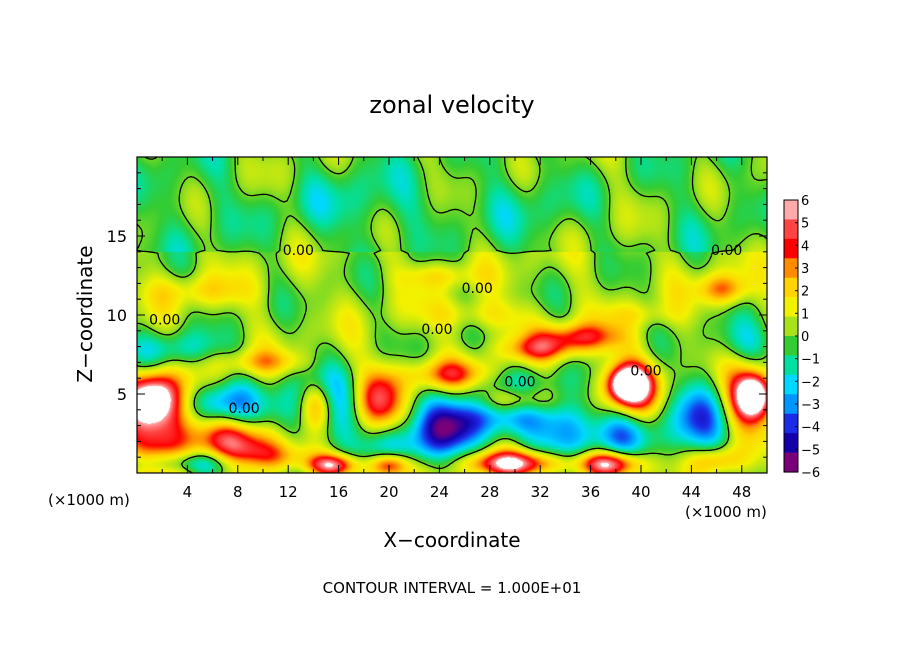 The image size is (904, 654). What do you see at coordinates (726, 512) in the screenshot?
I see `x-unit-right: (×1000 m)` at bounding box center [726, 512].